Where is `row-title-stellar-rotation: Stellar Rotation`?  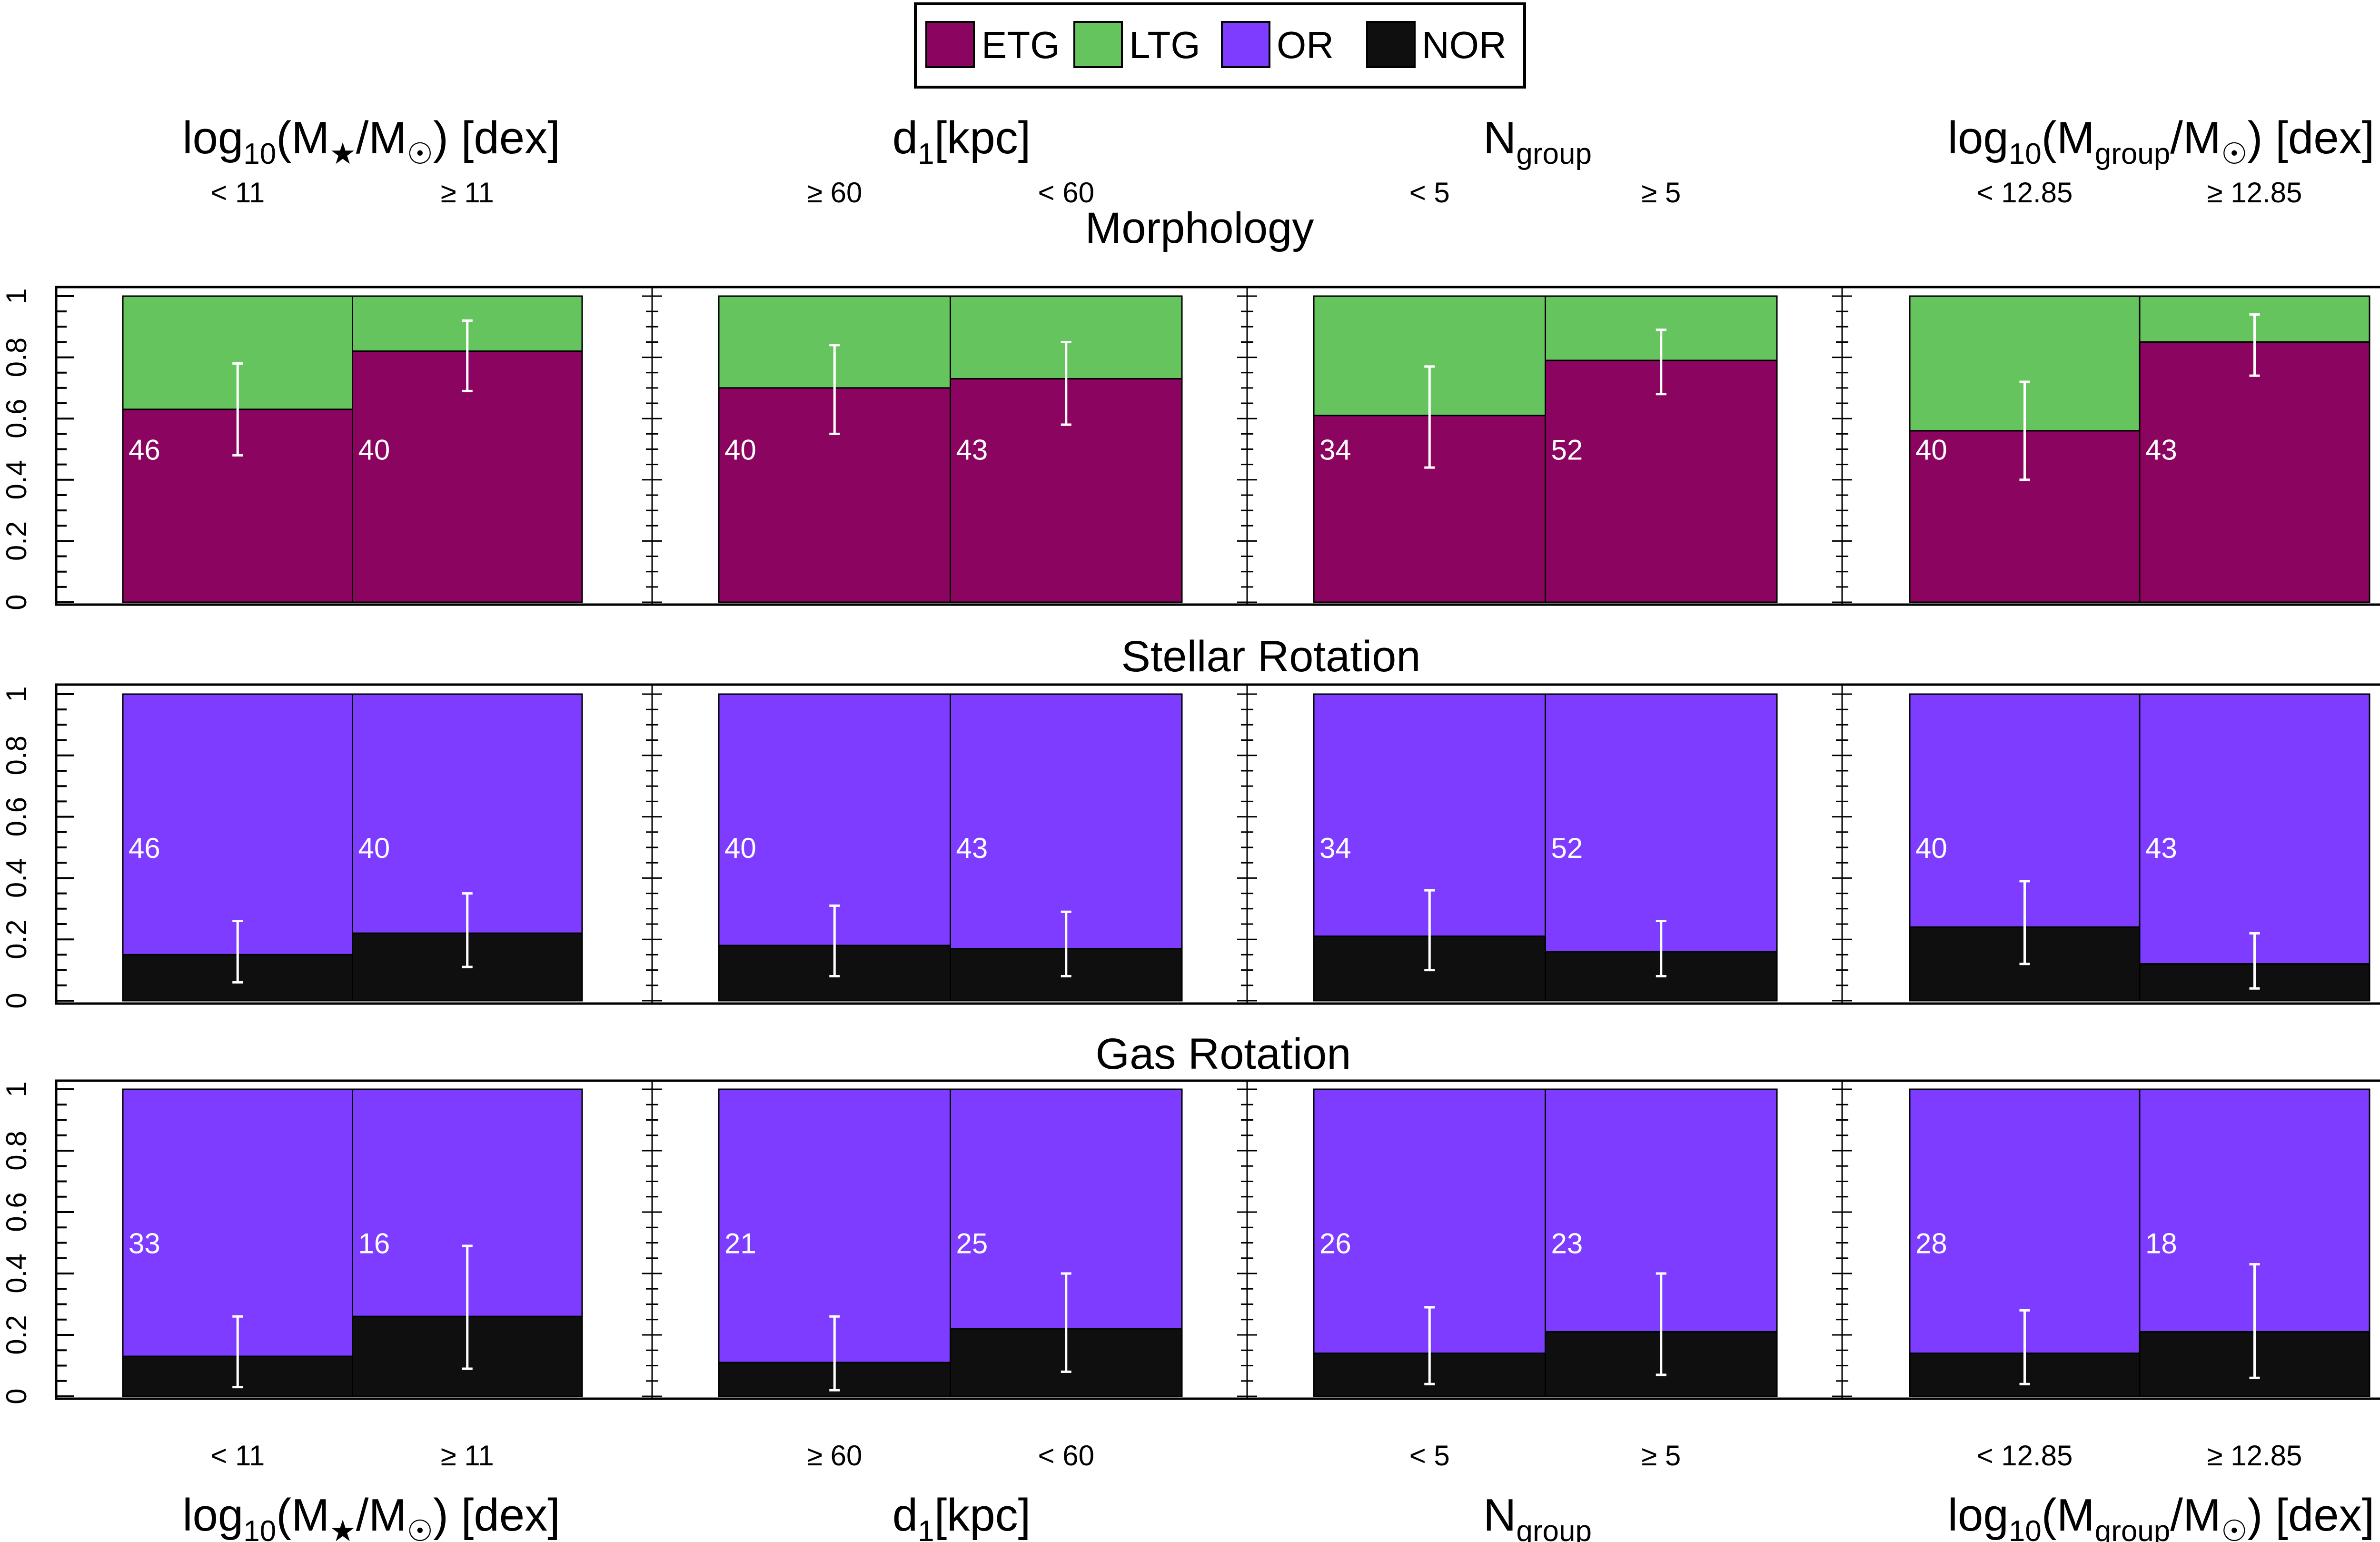
row-title-stellar-rotation: Stellar Rotation is located at coordinates (1271, 656).